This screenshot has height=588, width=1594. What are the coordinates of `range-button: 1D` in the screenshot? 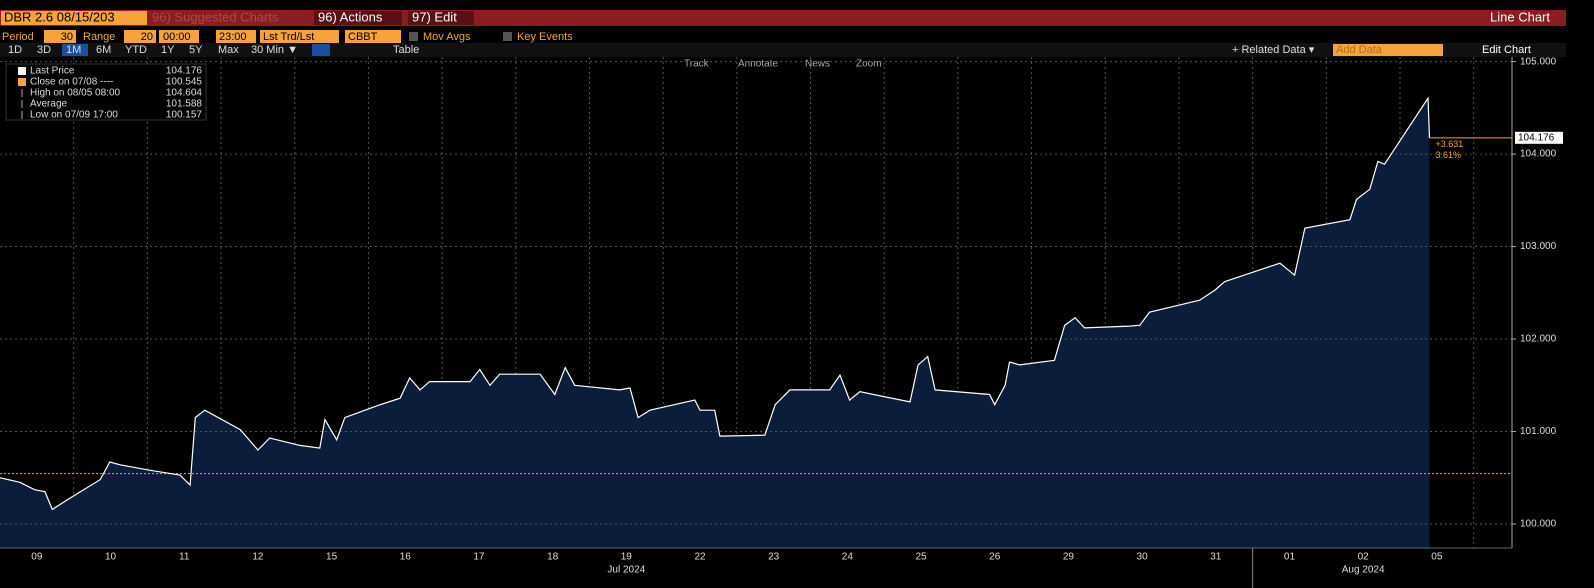 It's located at (15, 50).